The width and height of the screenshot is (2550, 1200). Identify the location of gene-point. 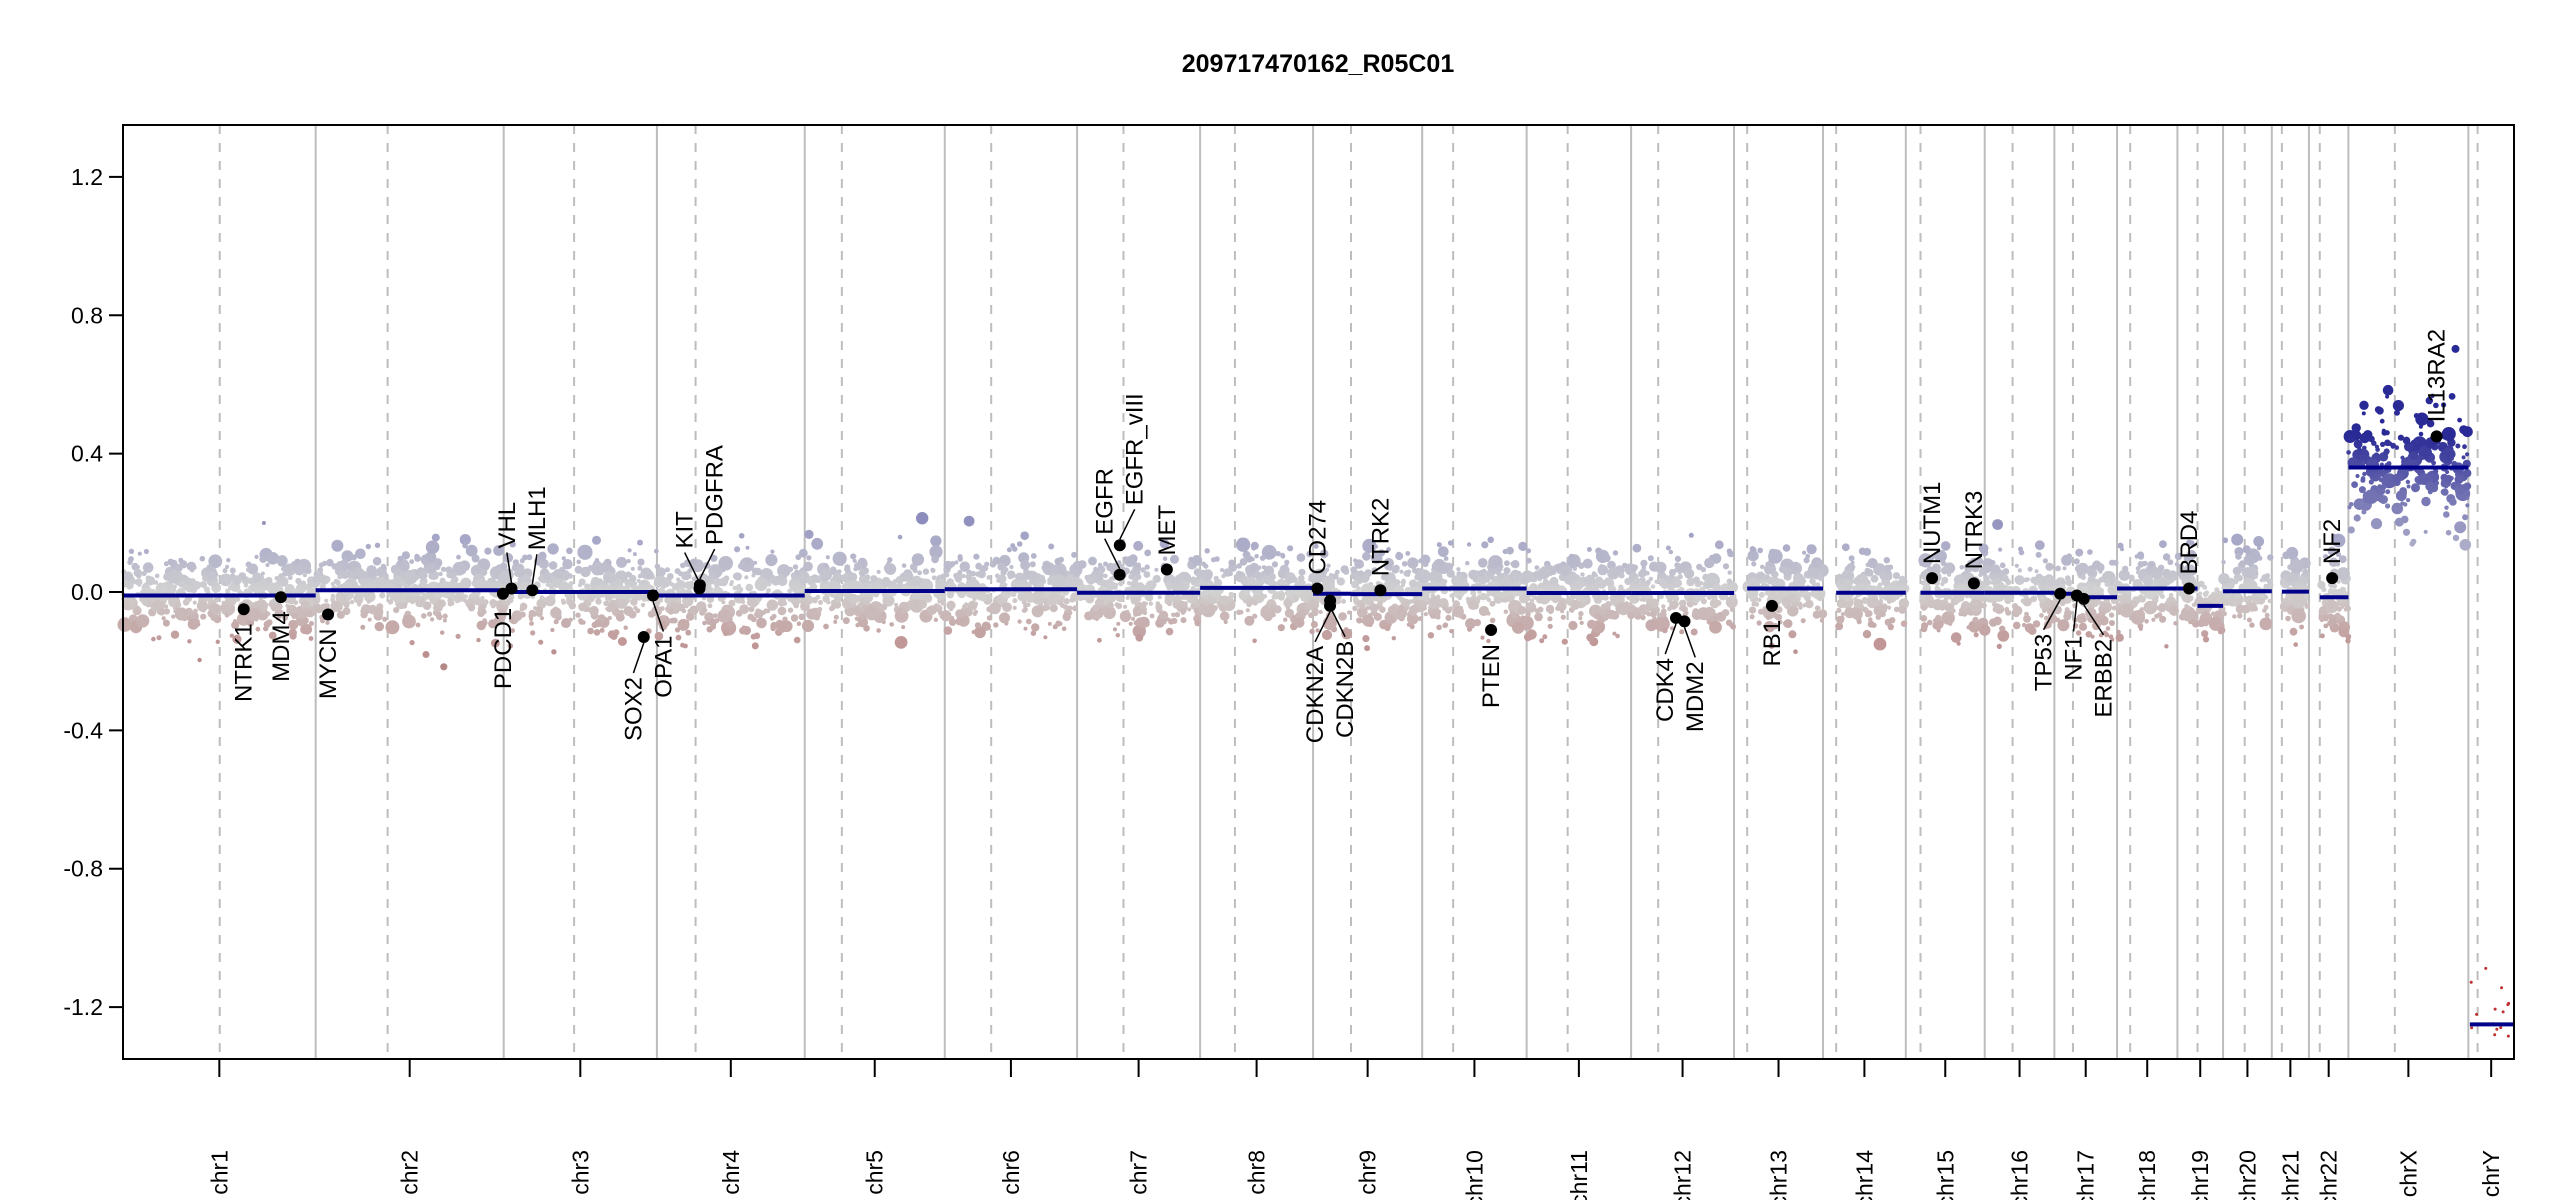
(699, 585).